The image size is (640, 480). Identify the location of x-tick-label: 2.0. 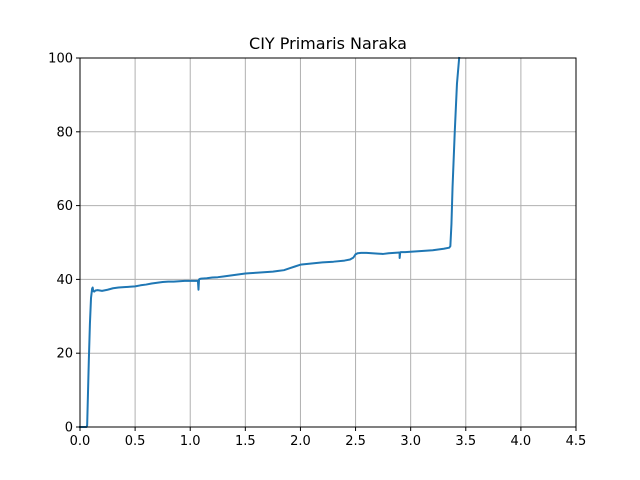
(300, 441).